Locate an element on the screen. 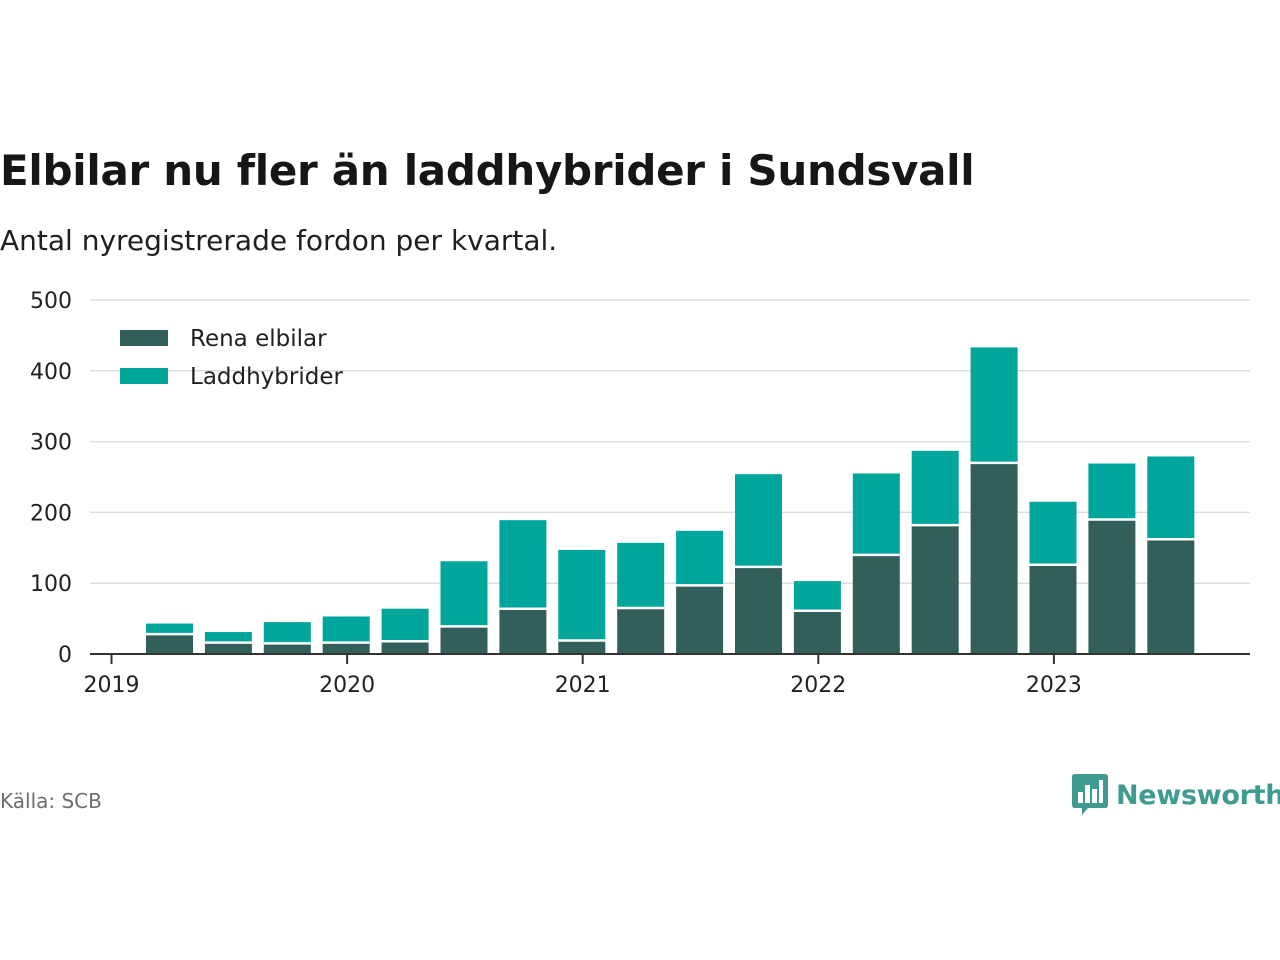 This screenshot has width=1280, height=960. chart-subtitle: Antal nyregistrerade fordon per kvartal. is located at coordinates (279, 240).